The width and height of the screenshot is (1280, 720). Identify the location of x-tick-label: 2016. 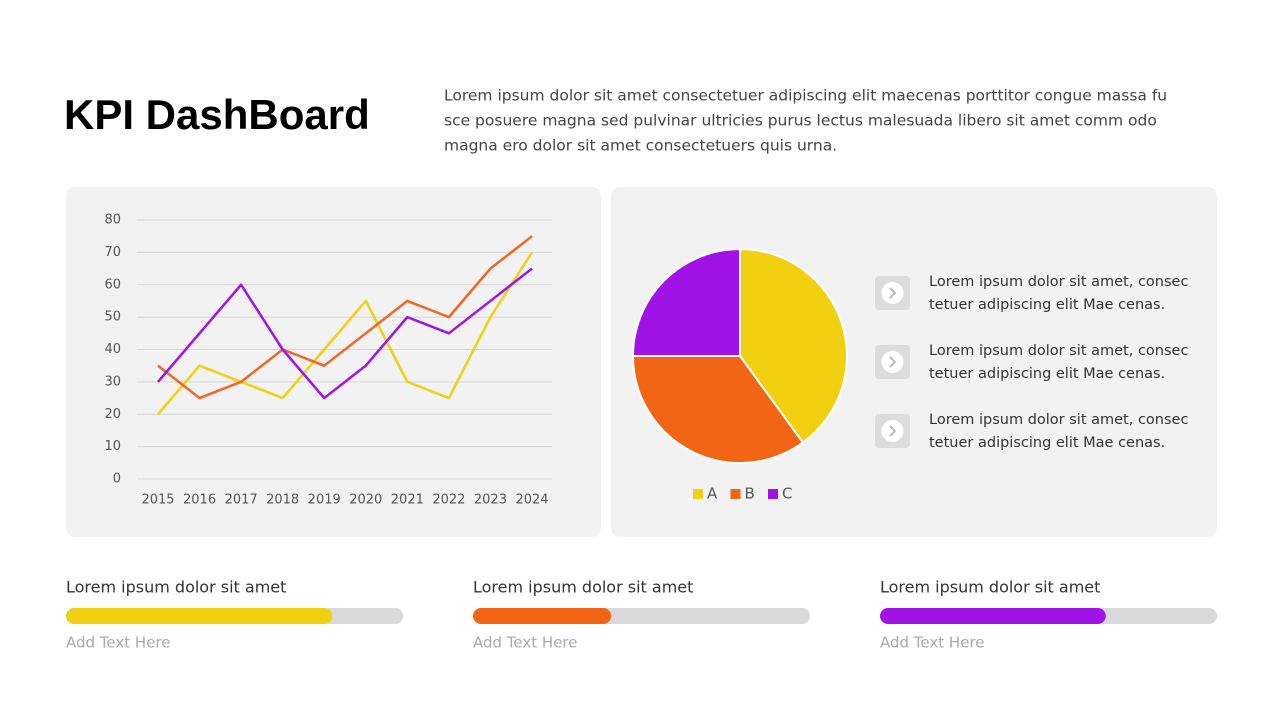
(199, 500).